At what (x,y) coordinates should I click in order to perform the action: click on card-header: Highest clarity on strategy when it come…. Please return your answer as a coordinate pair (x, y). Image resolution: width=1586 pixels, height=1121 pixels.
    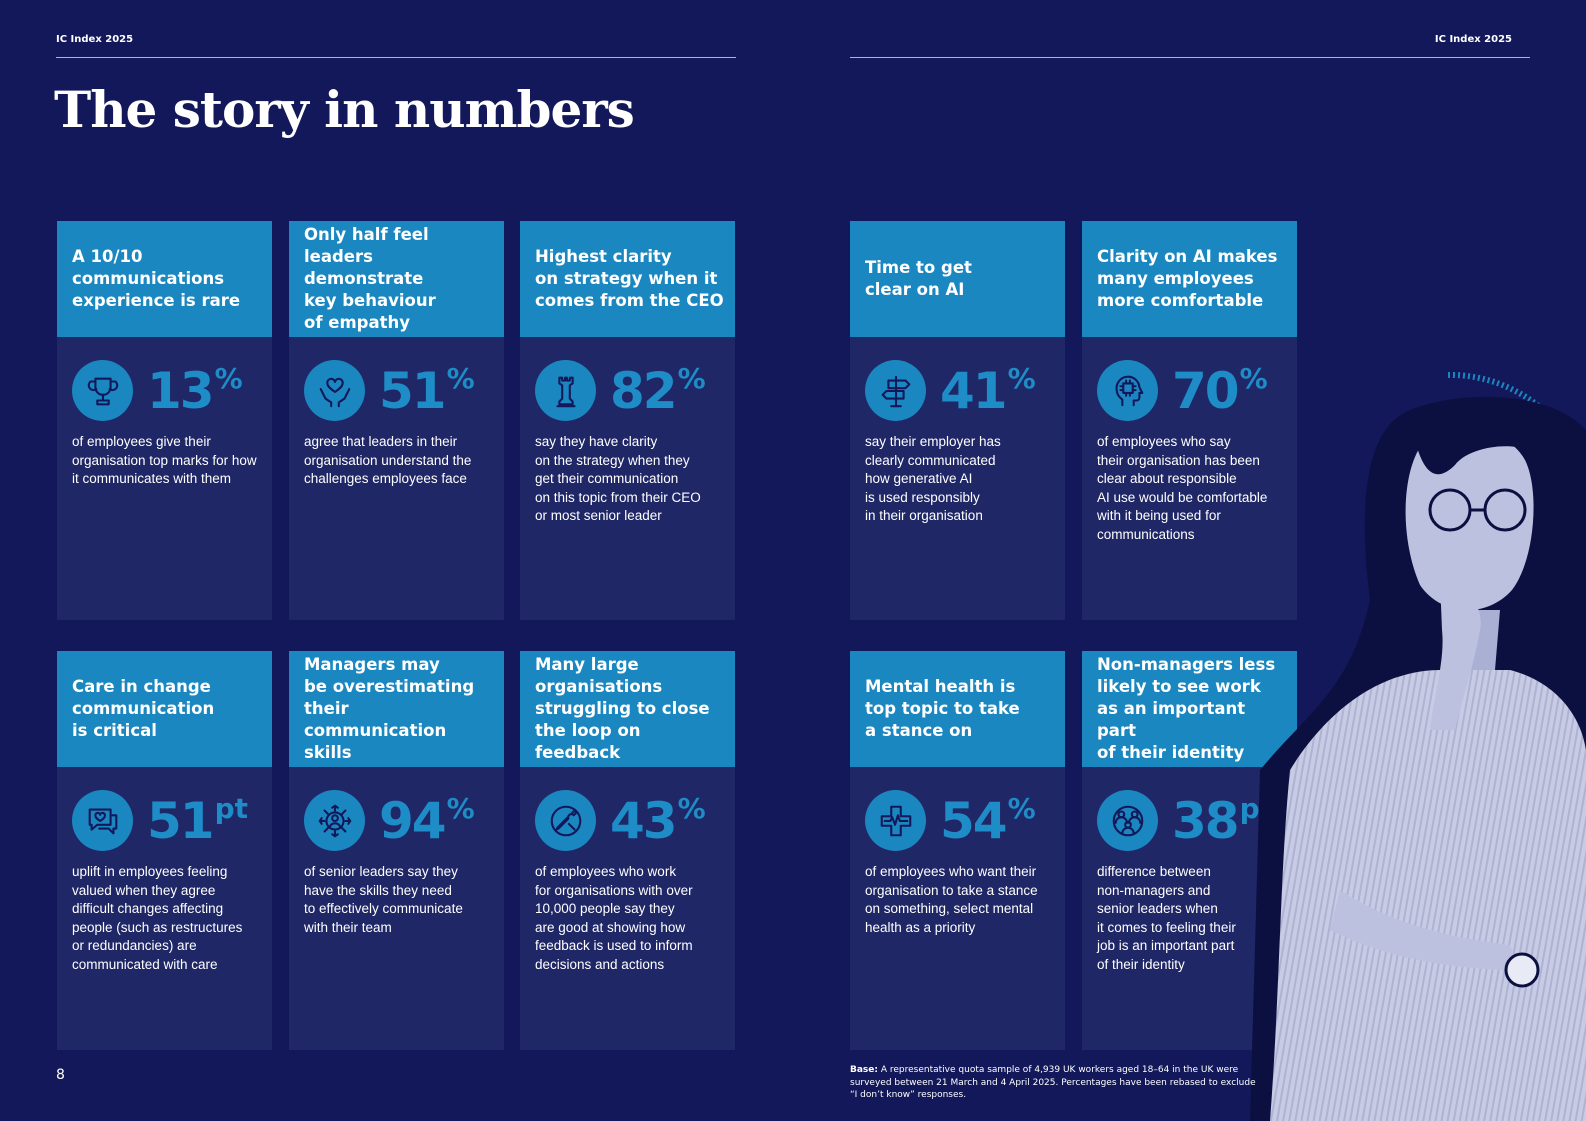
    Looking at the image, I should click on (627, 279).